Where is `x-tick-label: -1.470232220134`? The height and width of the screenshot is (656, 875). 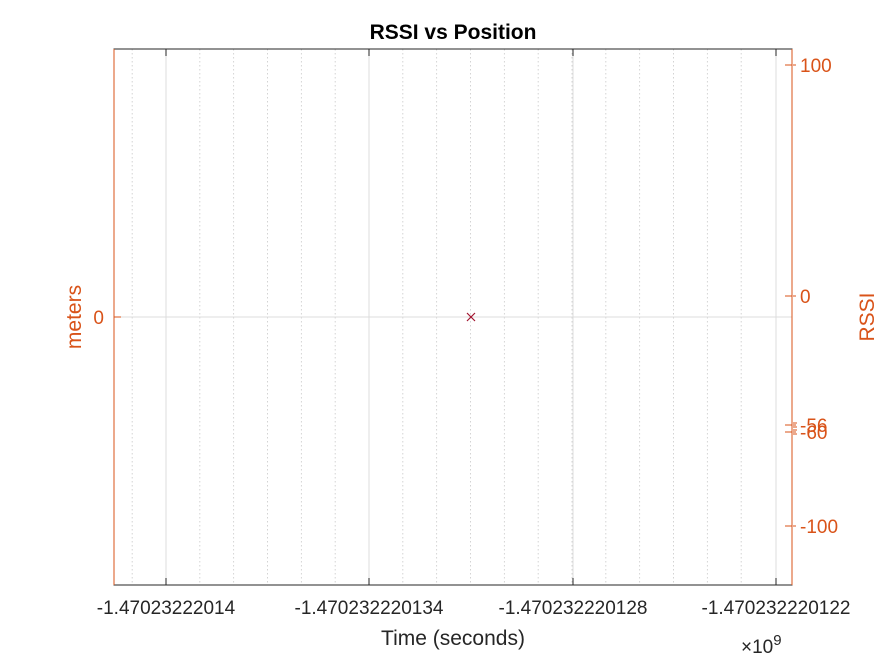 x-tick-label: -1.470232220134 is located at coordinates (369, 608).